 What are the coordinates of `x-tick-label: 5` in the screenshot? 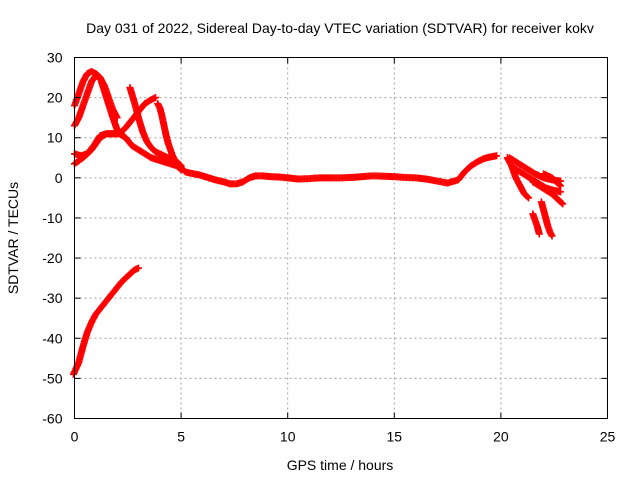 It's located at (181, 437).